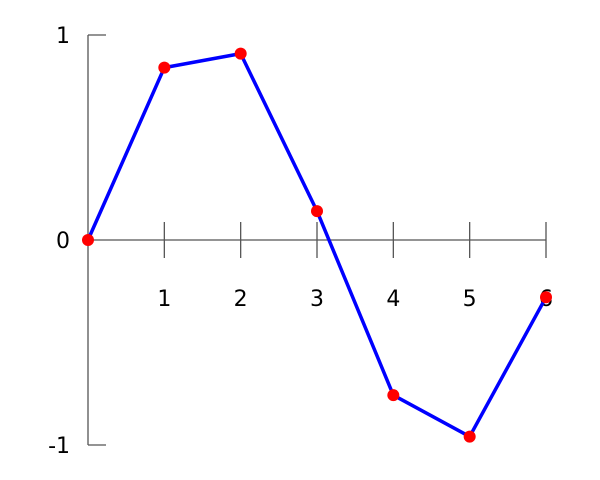 The height and width of the screenshot is (480, 600). Describe the element at coordinates (470, 299) in the screenshot. I see `x-tick-label: 5` at that location.